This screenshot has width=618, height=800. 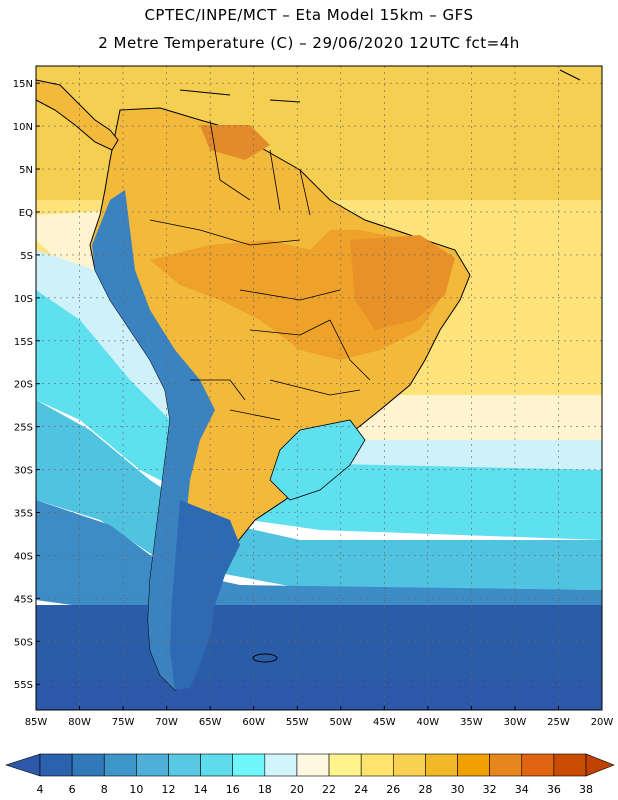 What do you see at coordinates (23, 685) in the screenshot?
I see `lat-label: 55S` at bounding box center [23, 685].